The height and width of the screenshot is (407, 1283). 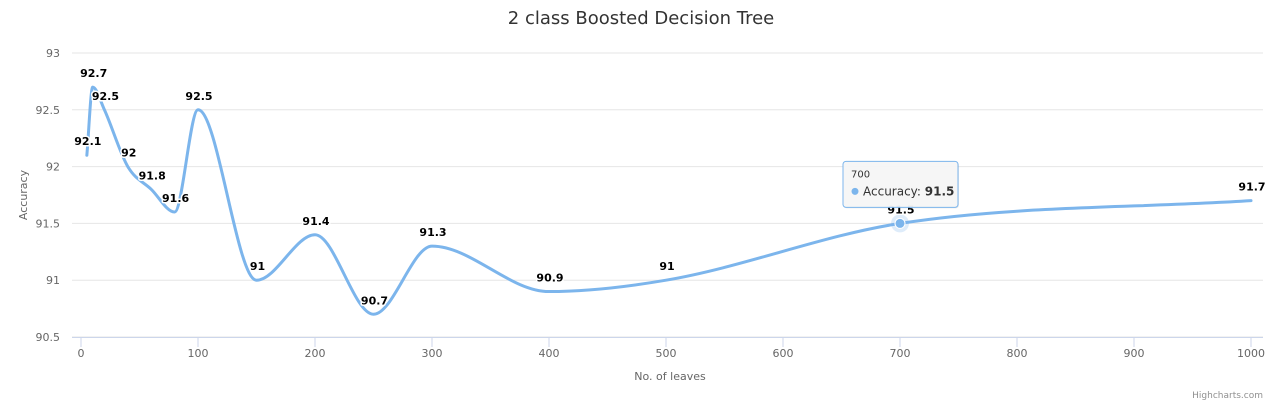 I want to click on data-label: 91.7, so click(x=1251, y=187).